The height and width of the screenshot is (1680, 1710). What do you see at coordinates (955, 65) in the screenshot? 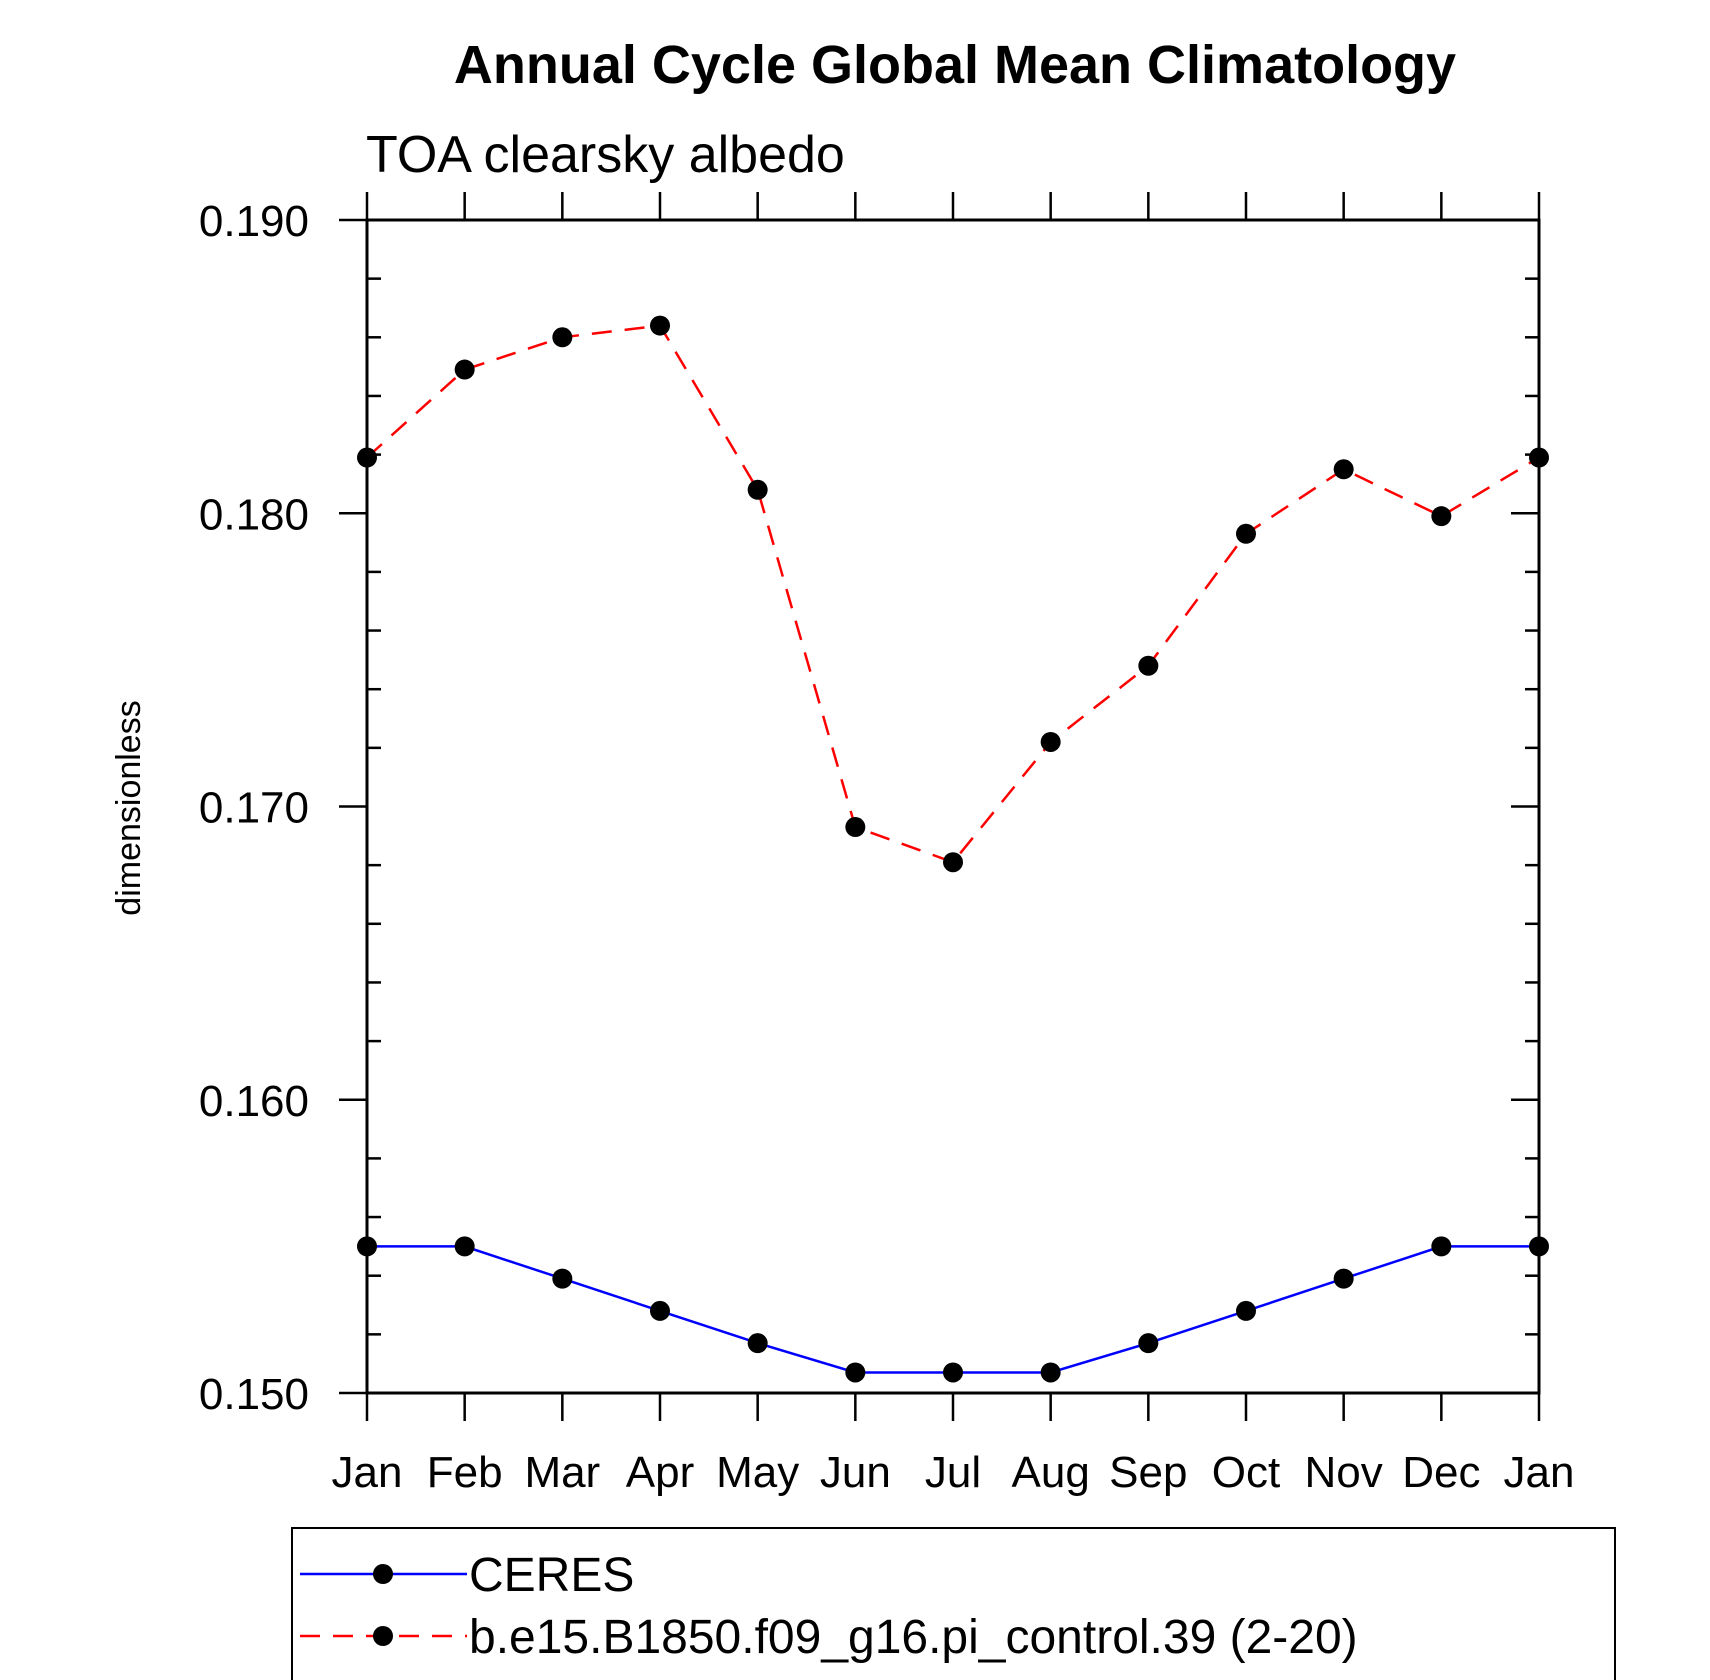
I see `chart-title: Annual Cycle Global Mean Climatology` at bounding box center [955, 65].